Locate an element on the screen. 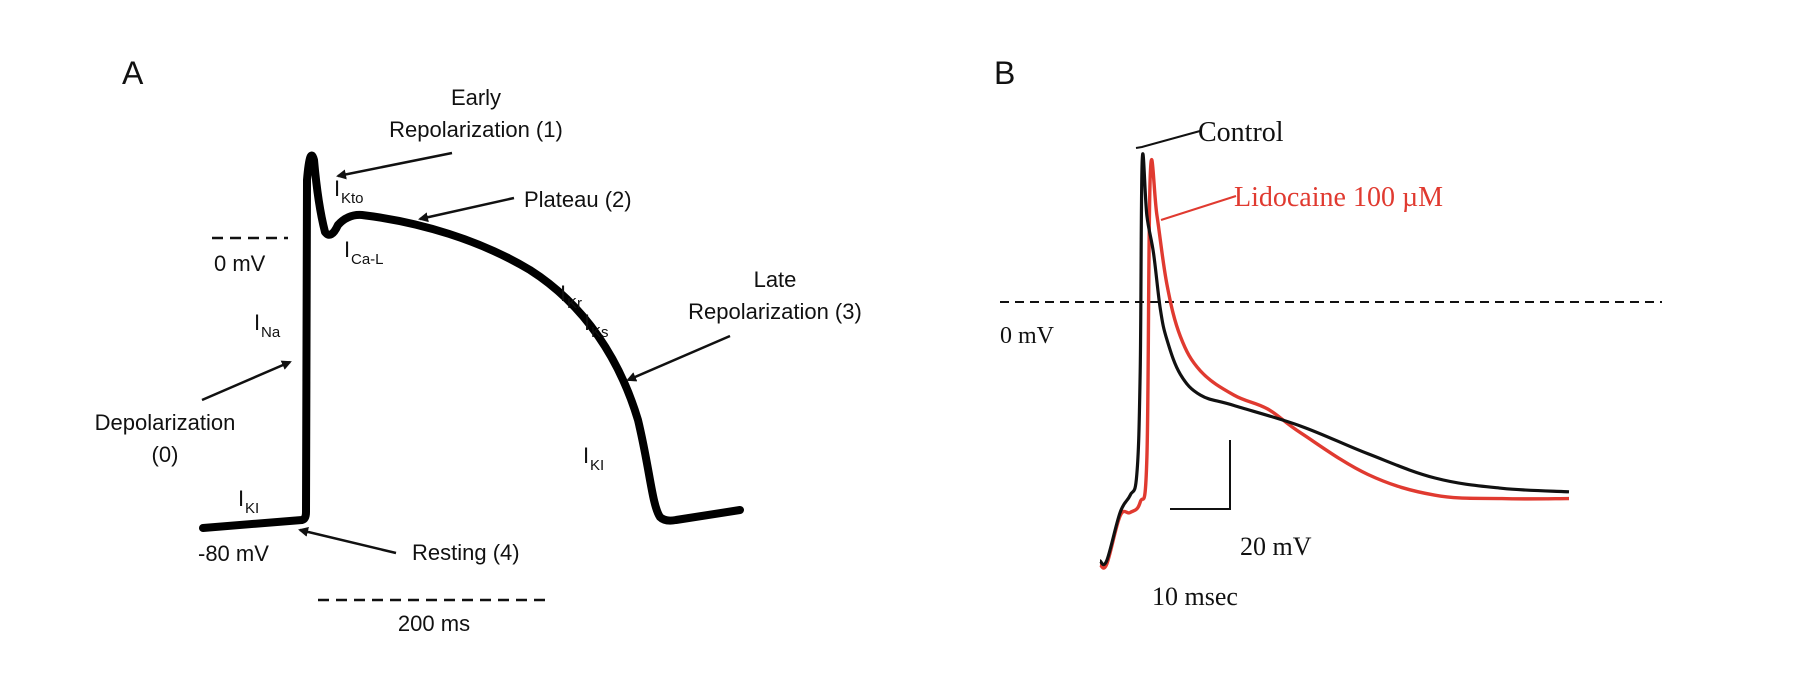  current-label-ikto: I Kto is located at coordinates (349, 191).